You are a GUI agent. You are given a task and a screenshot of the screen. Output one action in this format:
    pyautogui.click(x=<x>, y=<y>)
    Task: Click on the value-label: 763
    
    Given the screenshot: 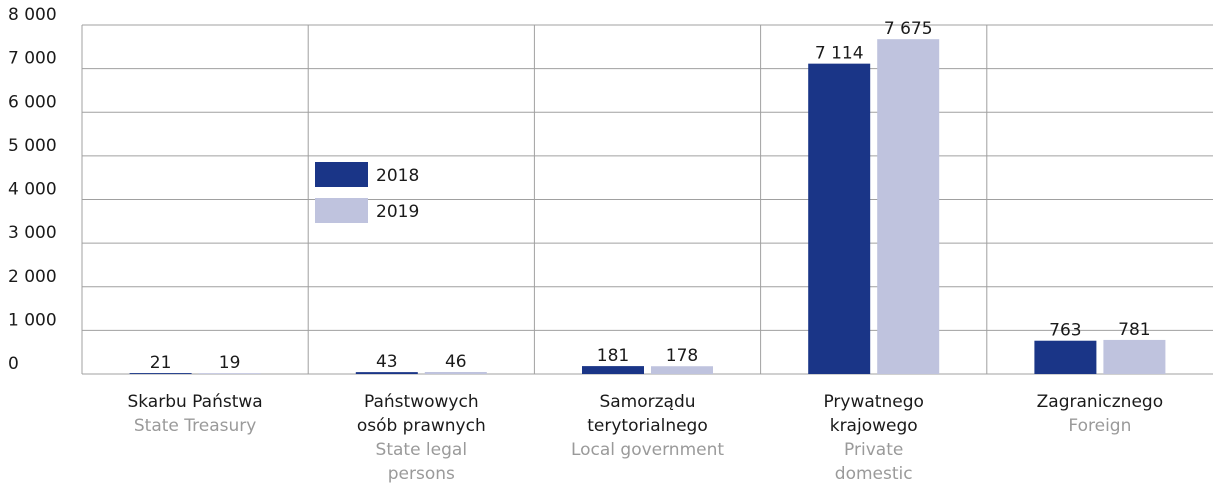 What is the action you would take?
    pyautogui.click(x=1065, y=331)
    